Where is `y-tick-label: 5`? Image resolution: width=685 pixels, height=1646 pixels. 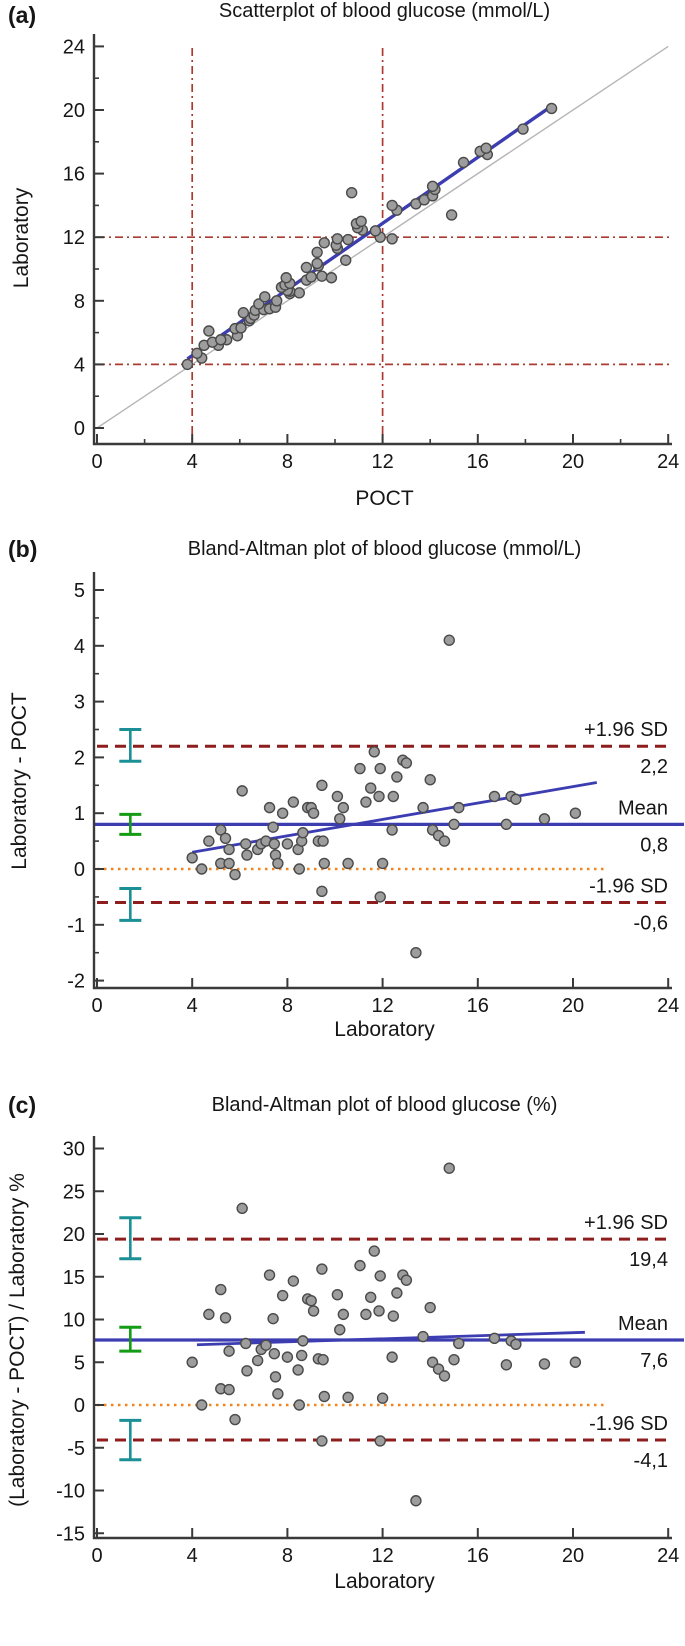 y-tick-label: 5 is located at coordinates (79, 1363).